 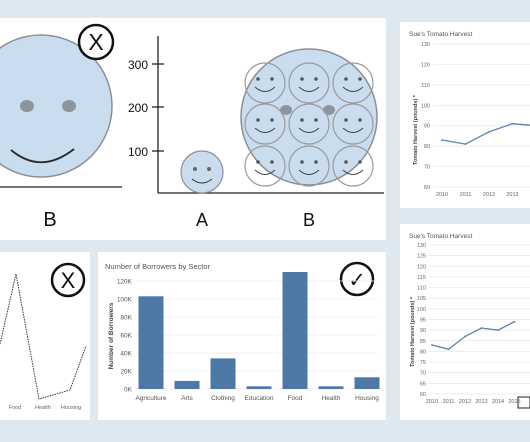 I want to click on x-tick-label: Education, so click(x=259, y=398).